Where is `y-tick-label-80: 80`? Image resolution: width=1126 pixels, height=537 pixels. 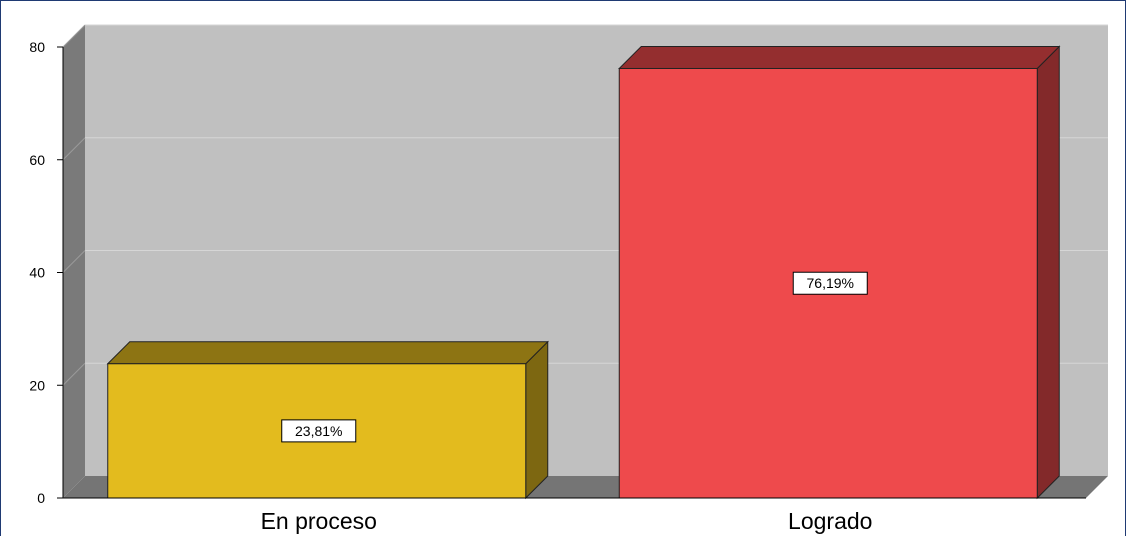
y-tick-label-80: 80 is located at coordinates (37, 47).